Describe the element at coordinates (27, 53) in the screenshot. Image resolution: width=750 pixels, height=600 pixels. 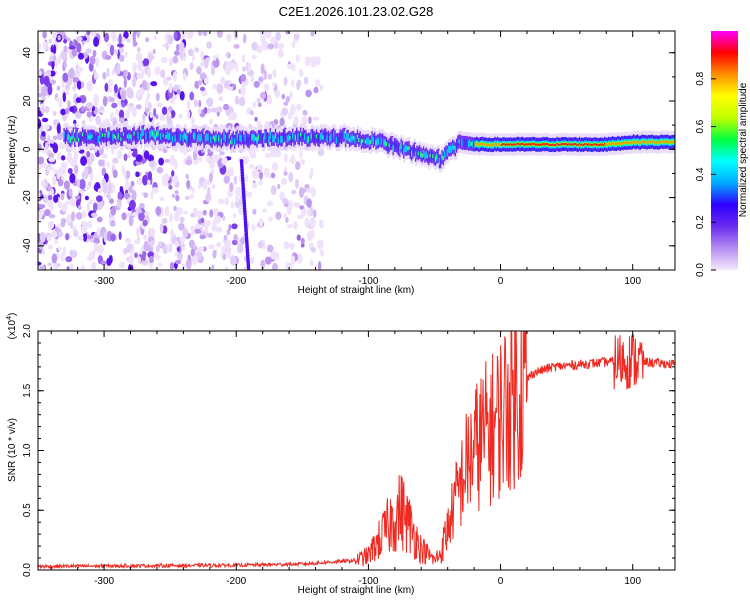
I see `y-tick-label: 40` at that location.